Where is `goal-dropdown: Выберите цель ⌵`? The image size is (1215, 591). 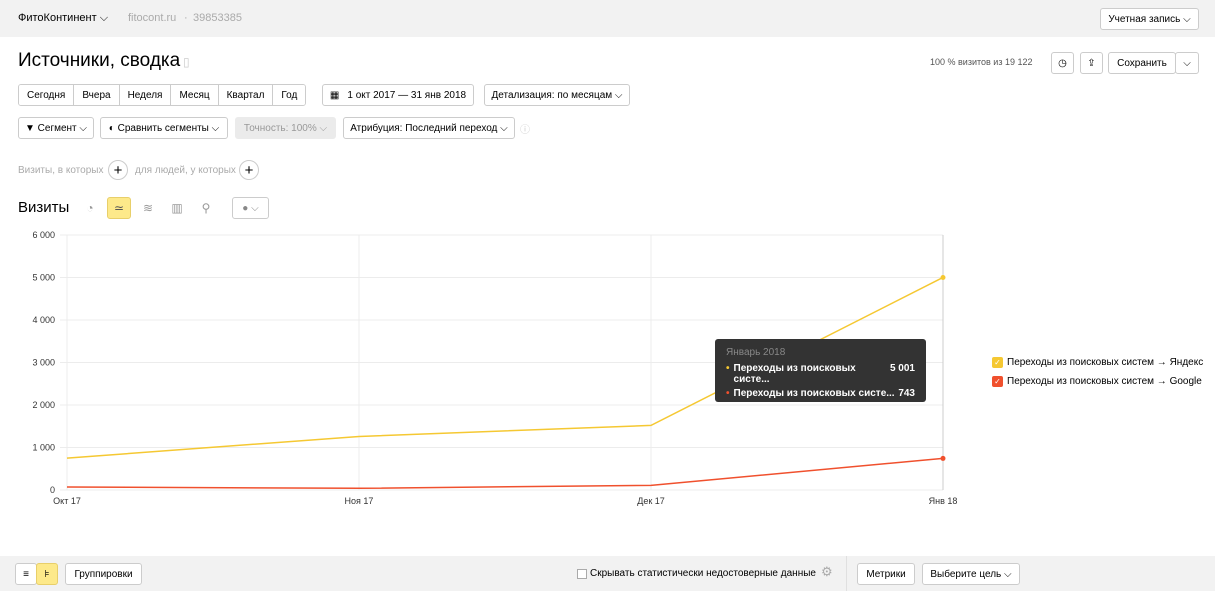 goal-dropdown: Выберите цель ⌵ is located at coordinates (971, 574).